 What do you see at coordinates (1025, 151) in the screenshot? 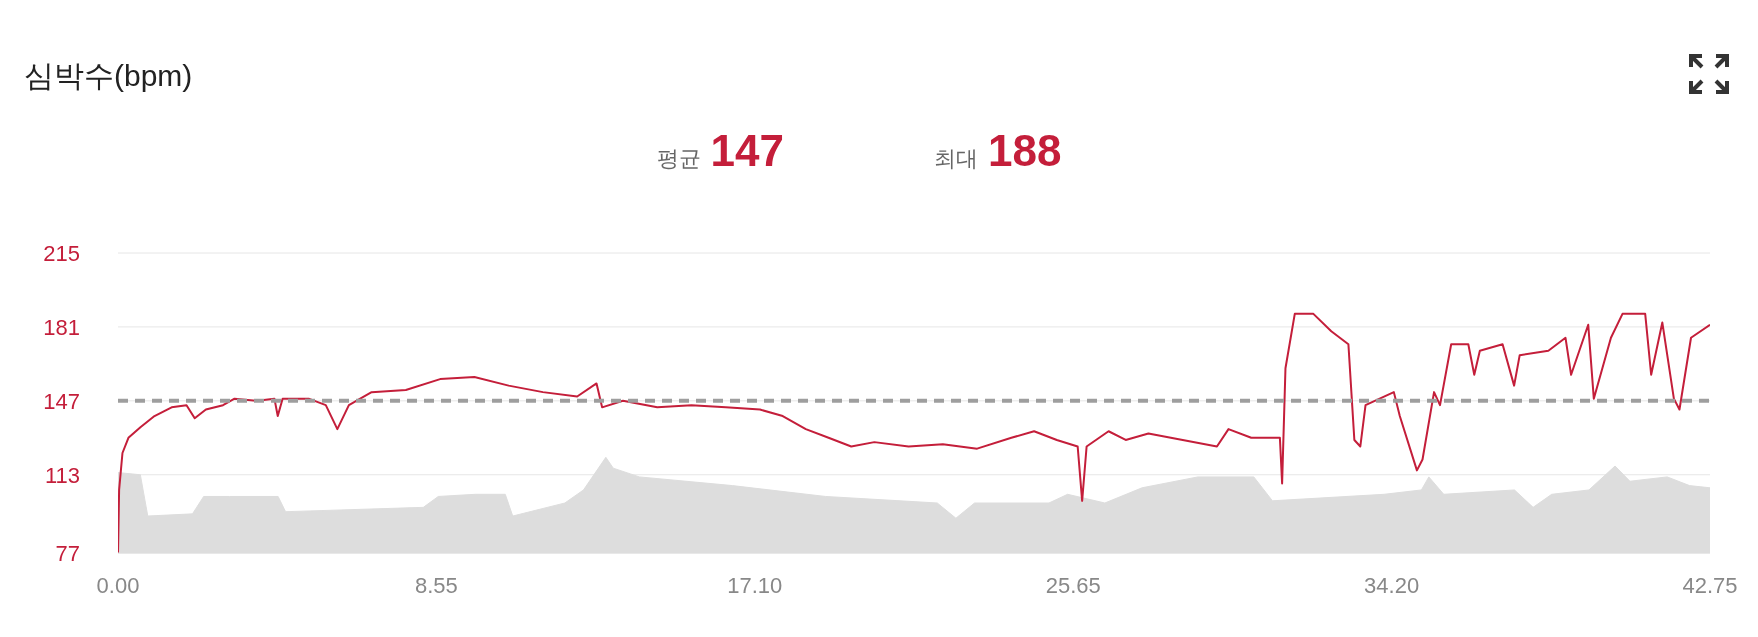
I see `text: 188` at bounding box center [1025, 151].